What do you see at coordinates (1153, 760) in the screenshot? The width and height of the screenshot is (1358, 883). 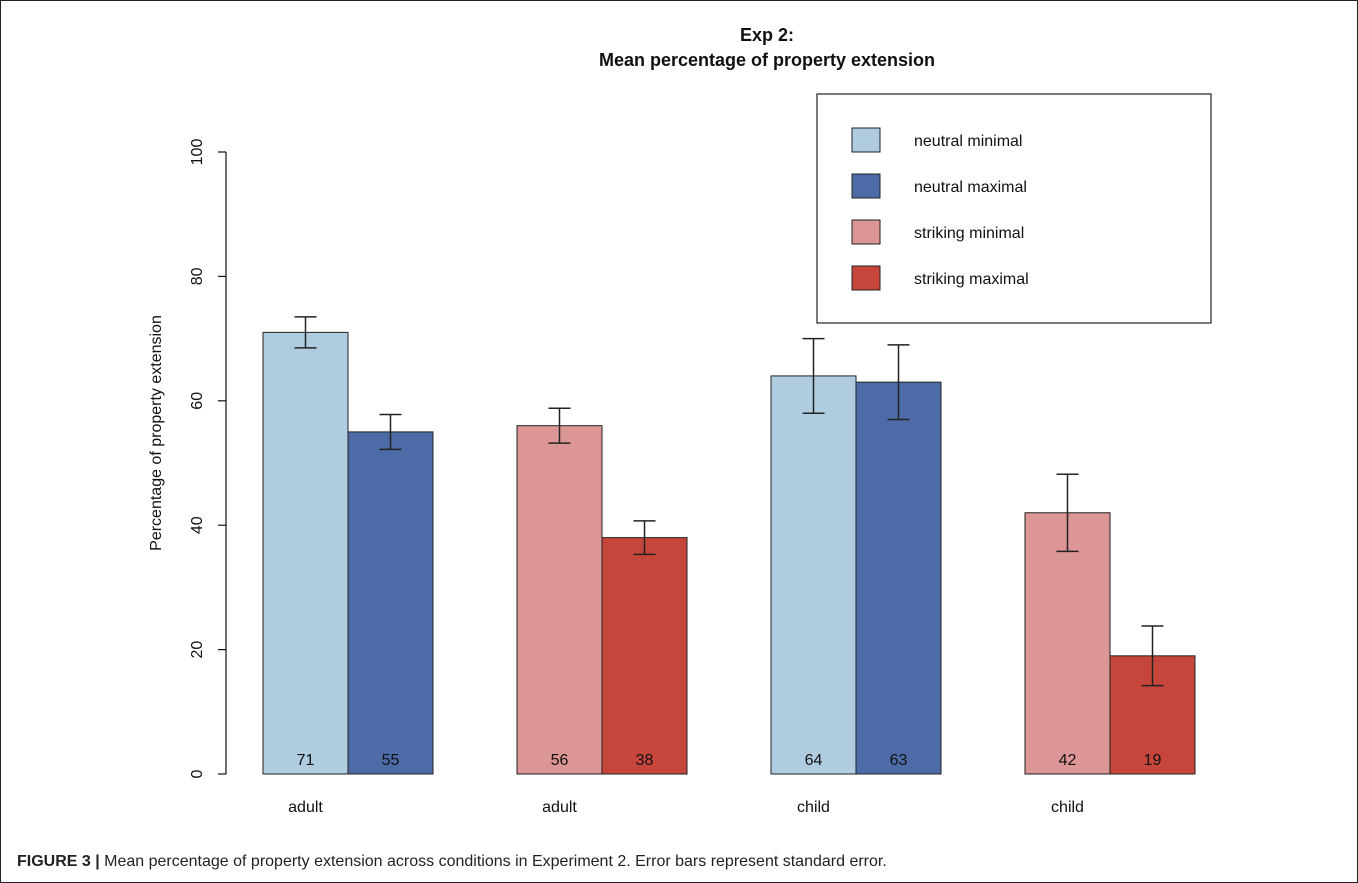 I see `bar-value-label: 19` at bounding box center [1153, 760].